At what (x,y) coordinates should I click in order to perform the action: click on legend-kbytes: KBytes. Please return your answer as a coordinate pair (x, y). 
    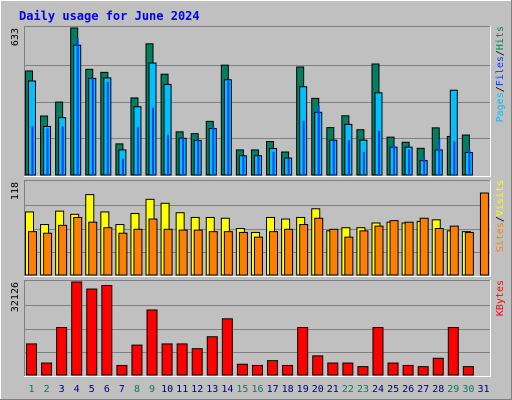
    Looking at the image, I should click on (500, 298).